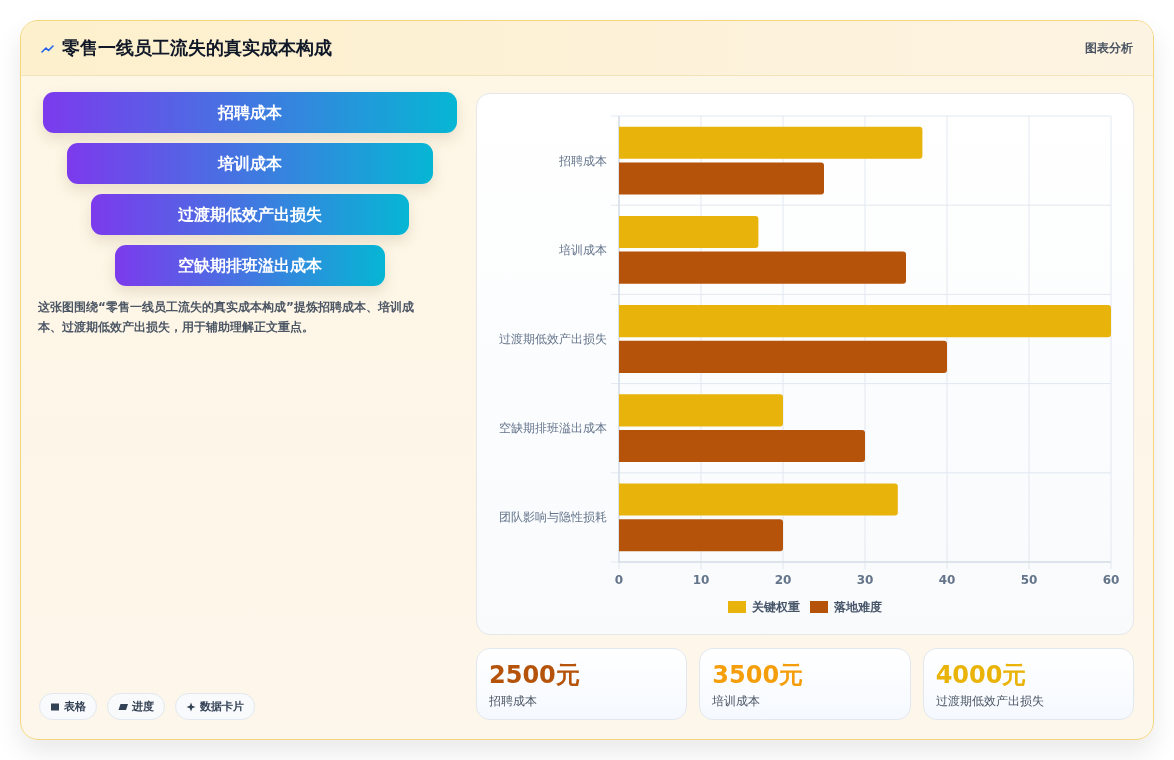 Image resolution: width=1174 pixels, height=760 pixels. What do you see at coordinates (582, 249) in the screenshot?
I see `y-tick-label: 培训成本` at bounding box center [582, 249].